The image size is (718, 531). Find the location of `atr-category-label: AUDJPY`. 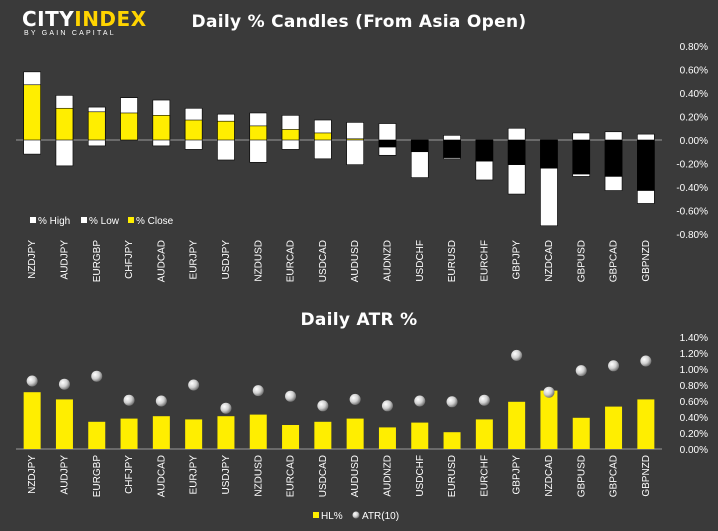

atr-category-label: AUDJPY is located at coordinates (64, 475).